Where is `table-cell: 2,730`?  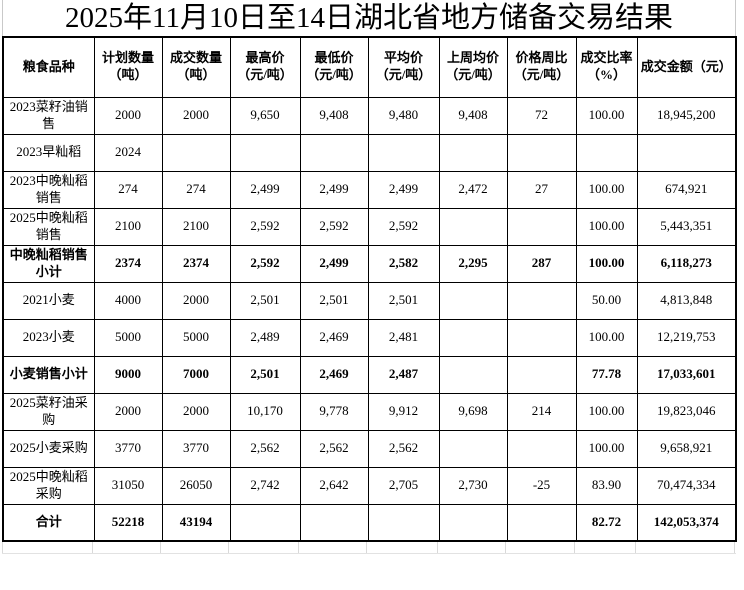 table-cell: 2,730 is located at coordinates (473, 485).